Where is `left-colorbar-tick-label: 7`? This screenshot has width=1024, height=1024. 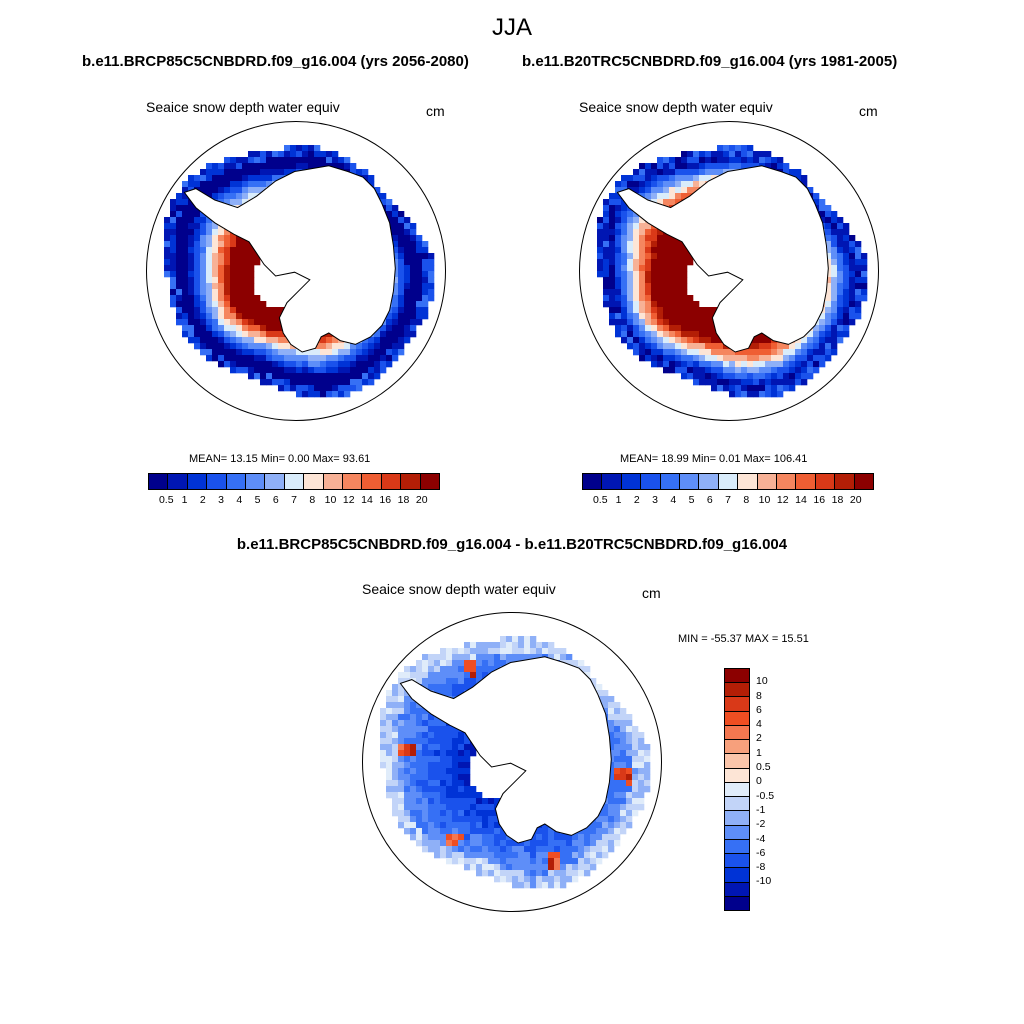
left-colorbar-tick-label: 7 is located at coordinates (294, 500).